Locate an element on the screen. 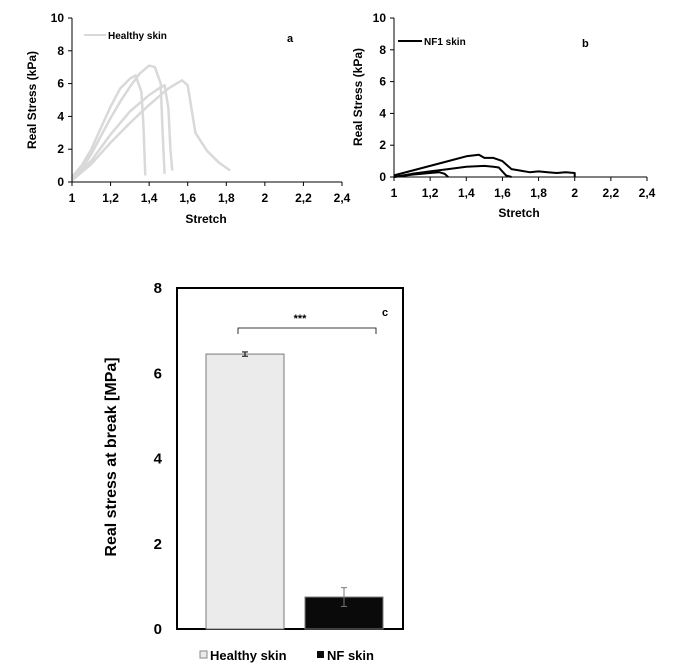 The width and height of the screenshot is (678, 666). panel-label: a is located at coordinates (290, 39).